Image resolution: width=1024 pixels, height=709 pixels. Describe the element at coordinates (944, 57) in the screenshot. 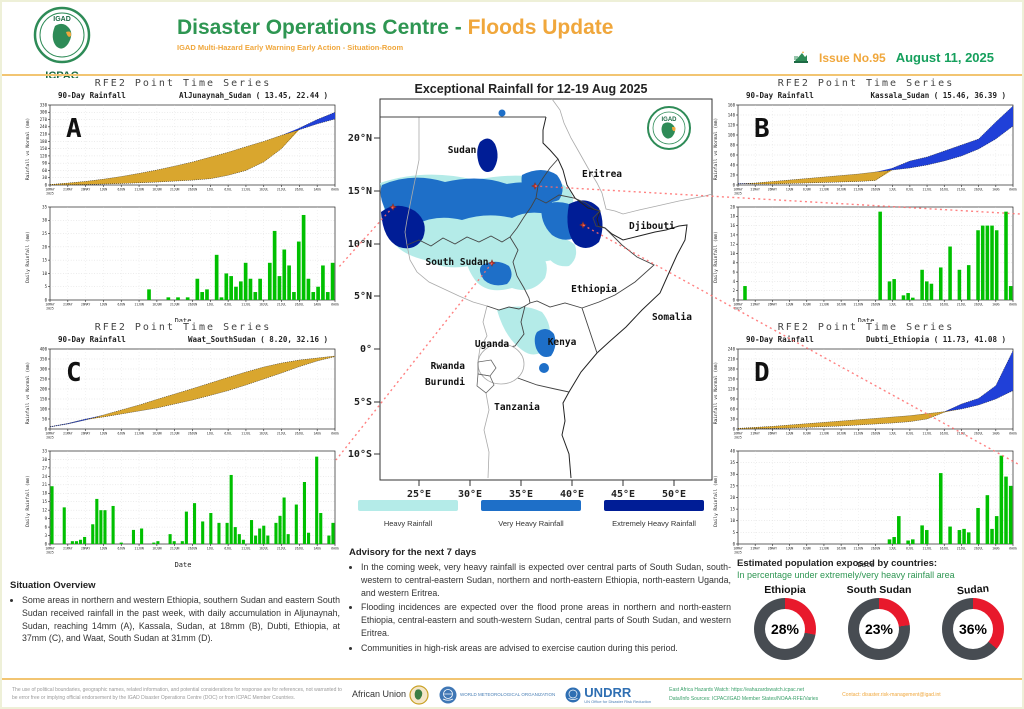

I see `issue-date: August 11, 2025` at that location.